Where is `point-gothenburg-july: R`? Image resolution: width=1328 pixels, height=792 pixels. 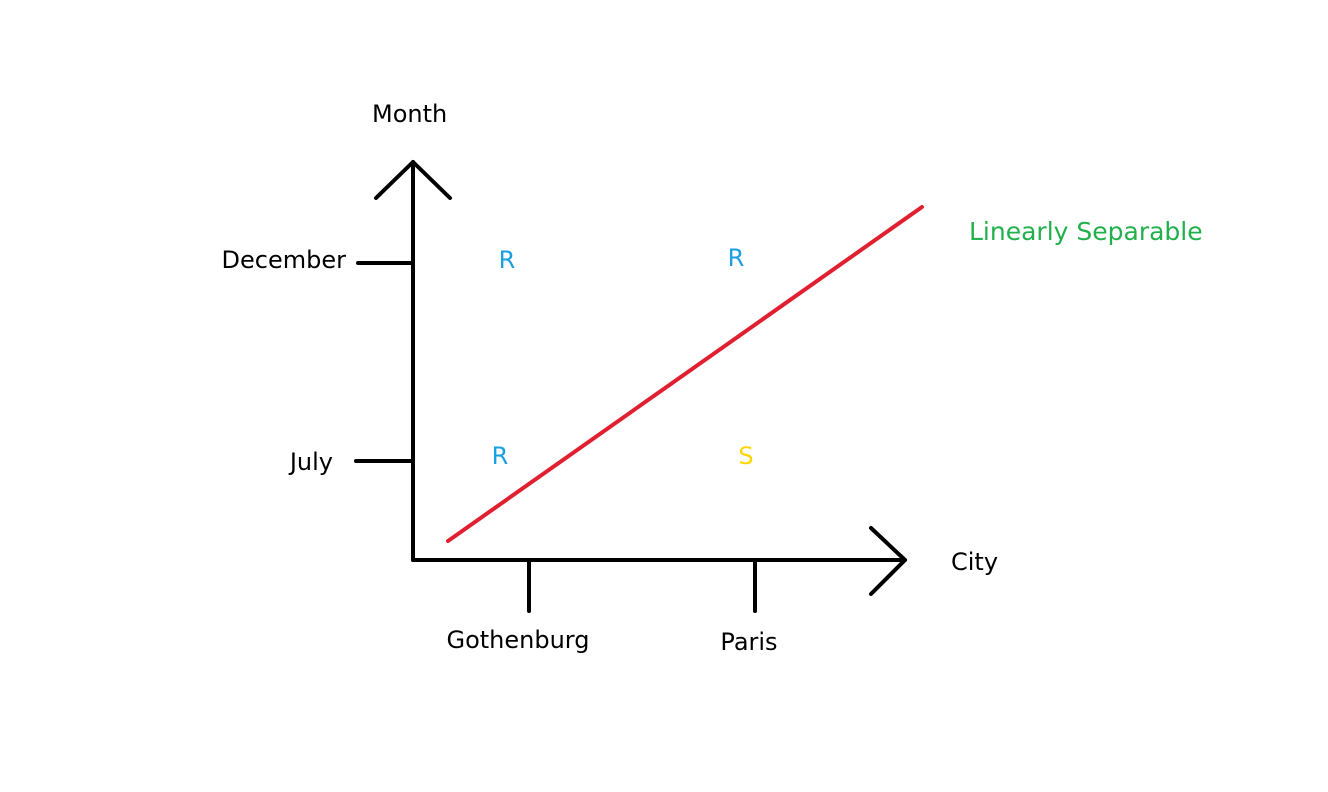 point-gothenburg-july: R is located at coordinates (500, 456).